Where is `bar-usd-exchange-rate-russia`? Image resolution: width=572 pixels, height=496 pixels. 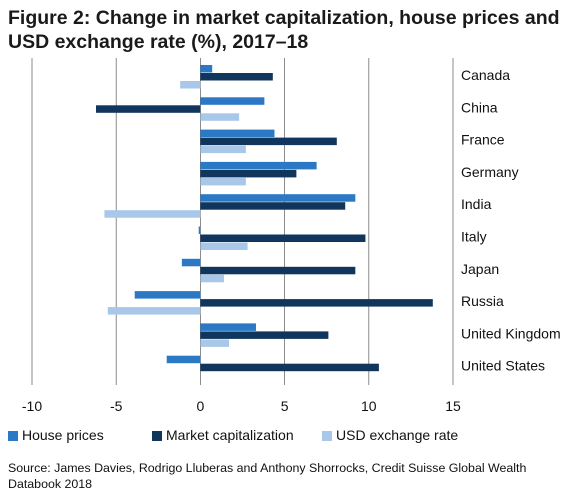 bar-usd-exchange-rate-russia is located at coordinates (154, 311).